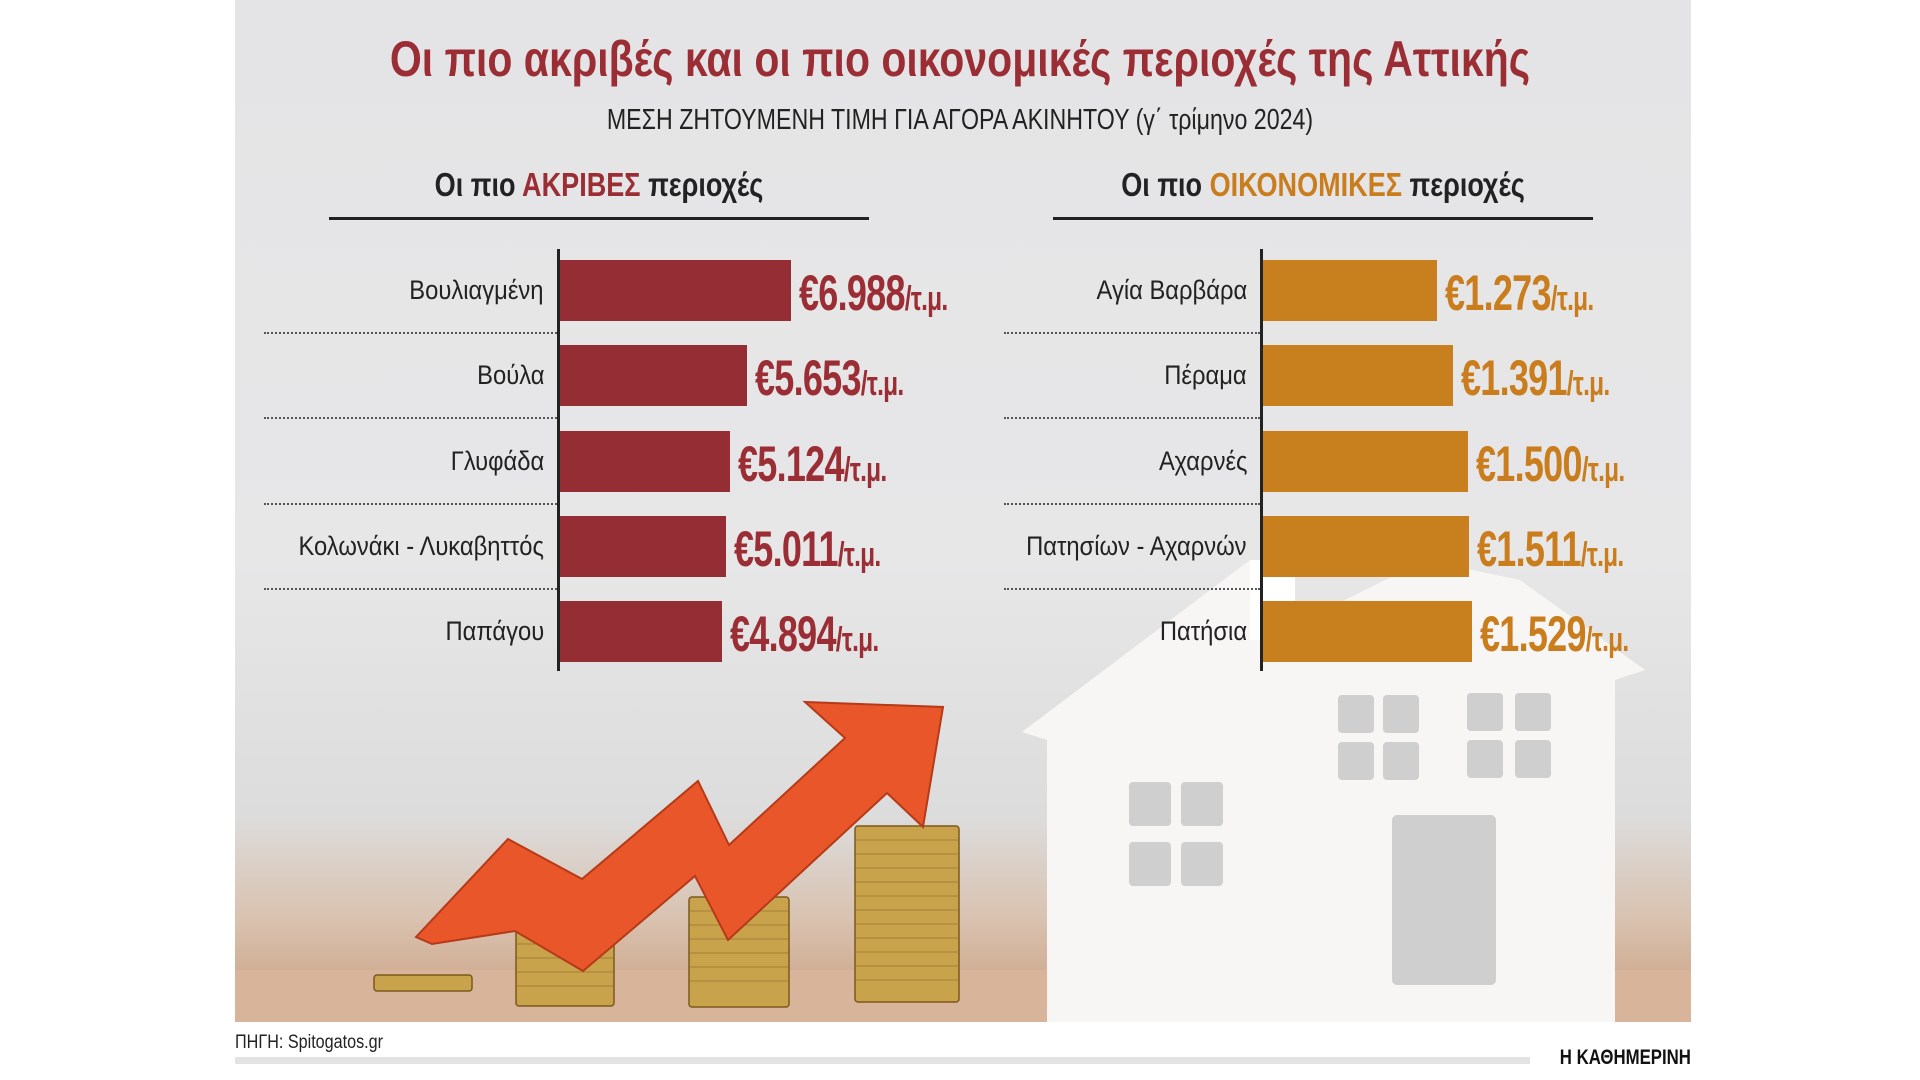 This screenshot has height=1080, width=1920. What do you see at coordinates (494, 631) in the screenshot?
I see `left-category-label: Παπάγου` at bounding box center [494, 631].